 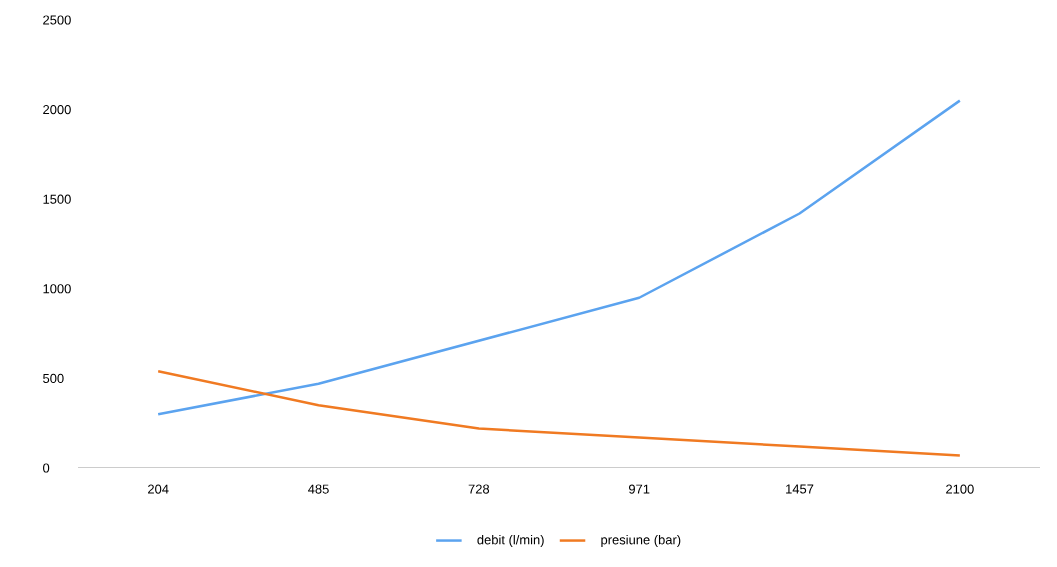 What do you see at coordinates (639, 489) in the screenshot?
I see `x-tick-label: 971` at bounding box center [639, 489].